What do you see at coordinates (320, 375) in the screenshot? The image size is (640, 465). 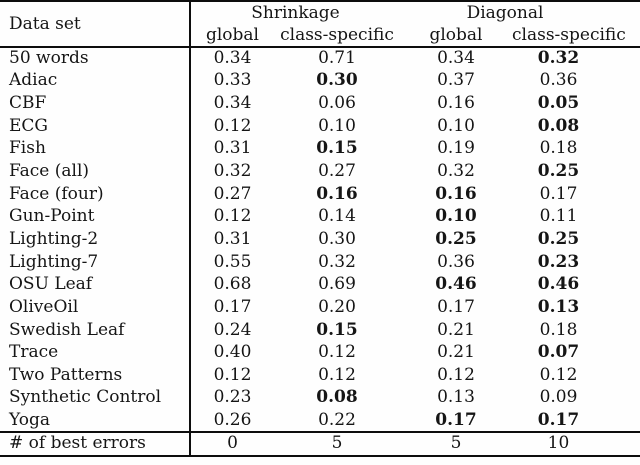 I see `table-row: Two Patterns 0.12 0.12 0.12 0.12` at bounding box center [320, 375].